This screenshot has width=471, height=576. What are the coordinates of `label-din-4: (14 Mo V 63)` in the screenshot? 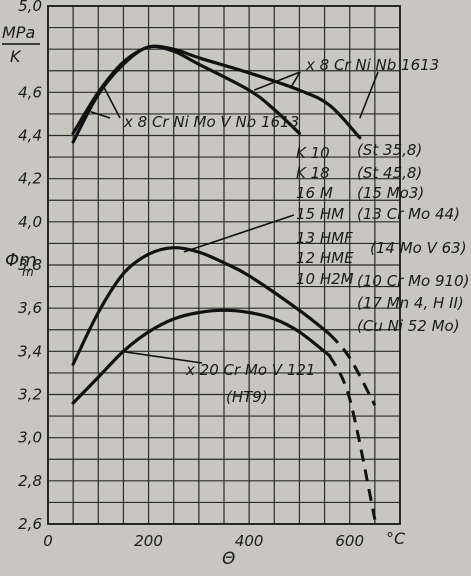 It's located at (418, 248).